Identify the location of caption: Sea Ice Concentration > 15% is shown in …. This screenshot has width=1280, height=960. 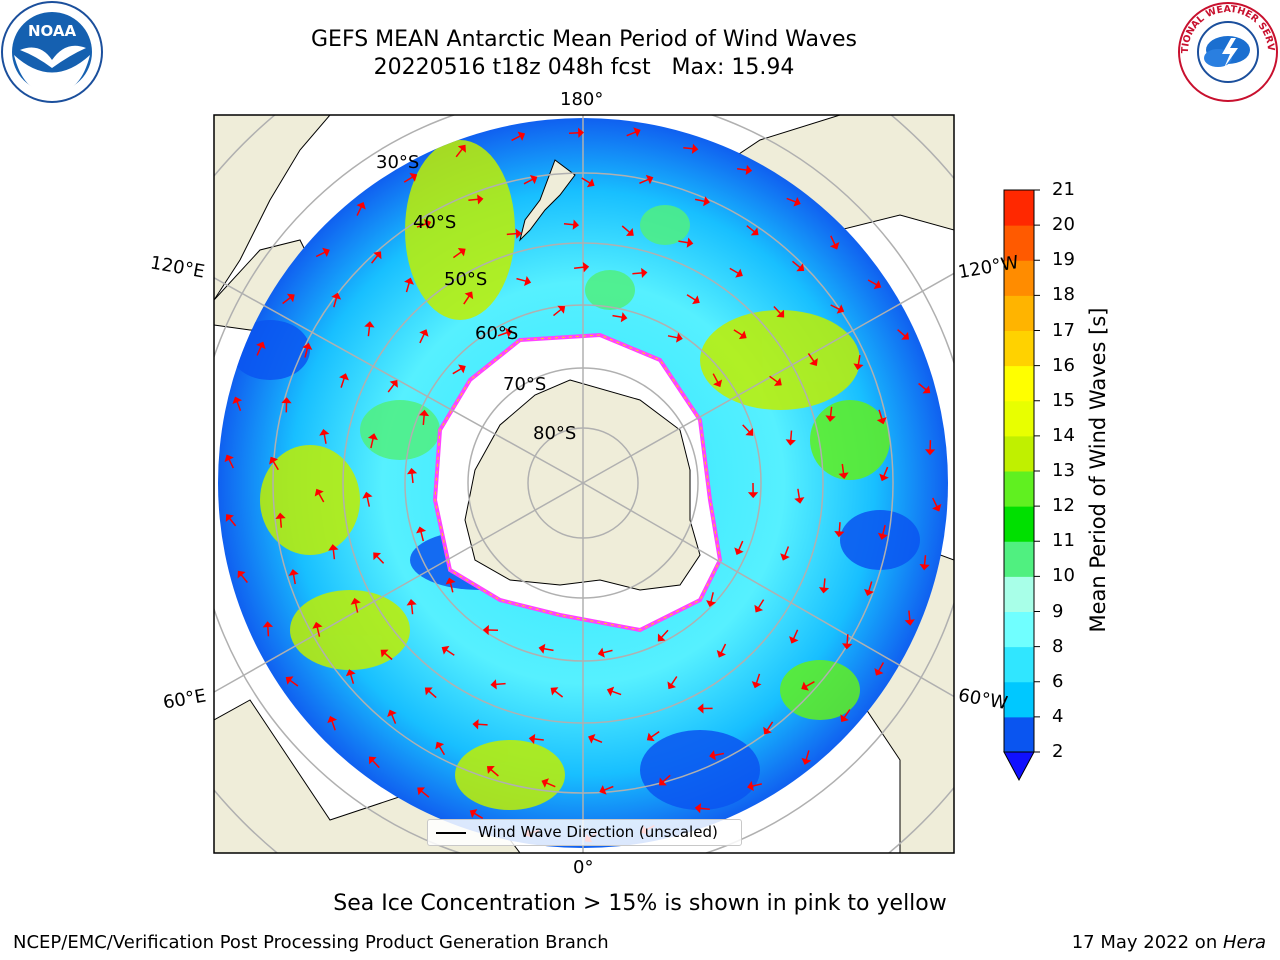
(640, 903).